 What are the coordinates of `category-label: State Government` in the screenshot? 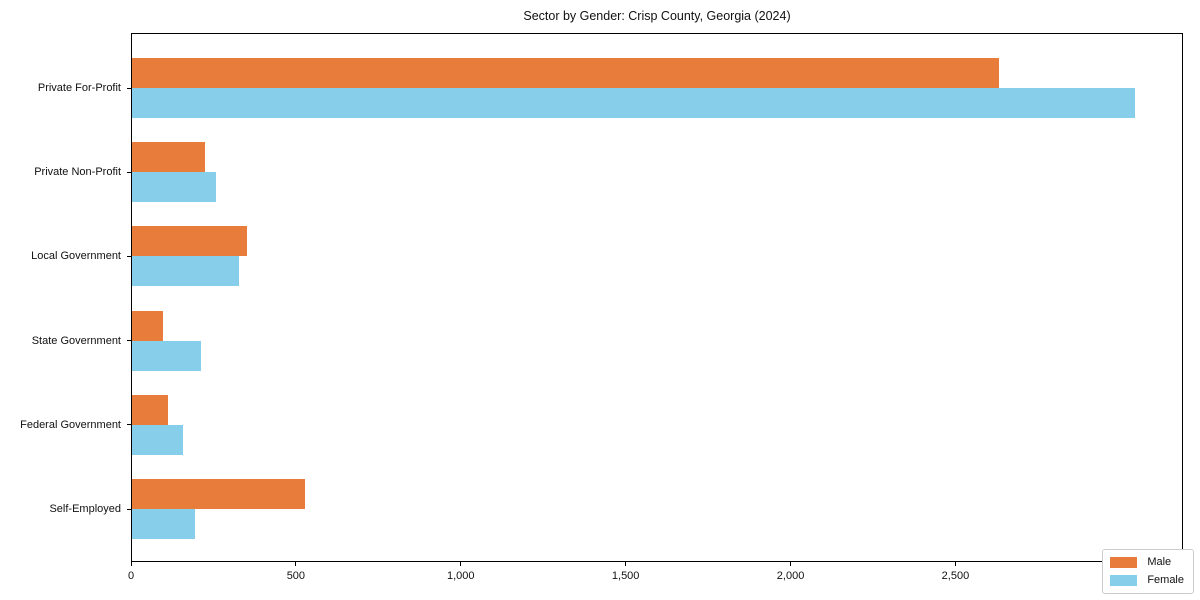 It's located at (76, 340).